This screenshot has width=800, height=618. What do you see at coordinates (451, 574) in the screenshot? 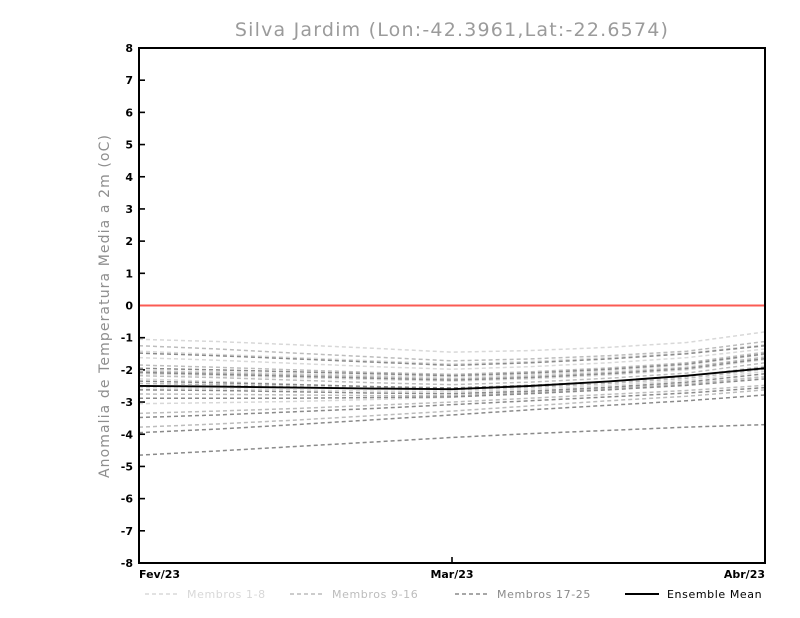
I see `x-tick-label: Mar/23` at bounding box center [451, 574].